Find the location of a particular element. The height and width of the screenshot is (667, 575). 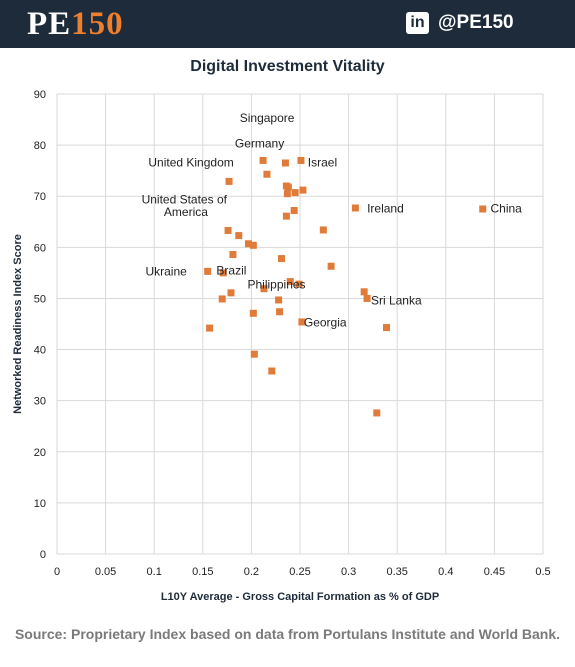

y-tick-label: 80 is located at coordinates (40, 146).